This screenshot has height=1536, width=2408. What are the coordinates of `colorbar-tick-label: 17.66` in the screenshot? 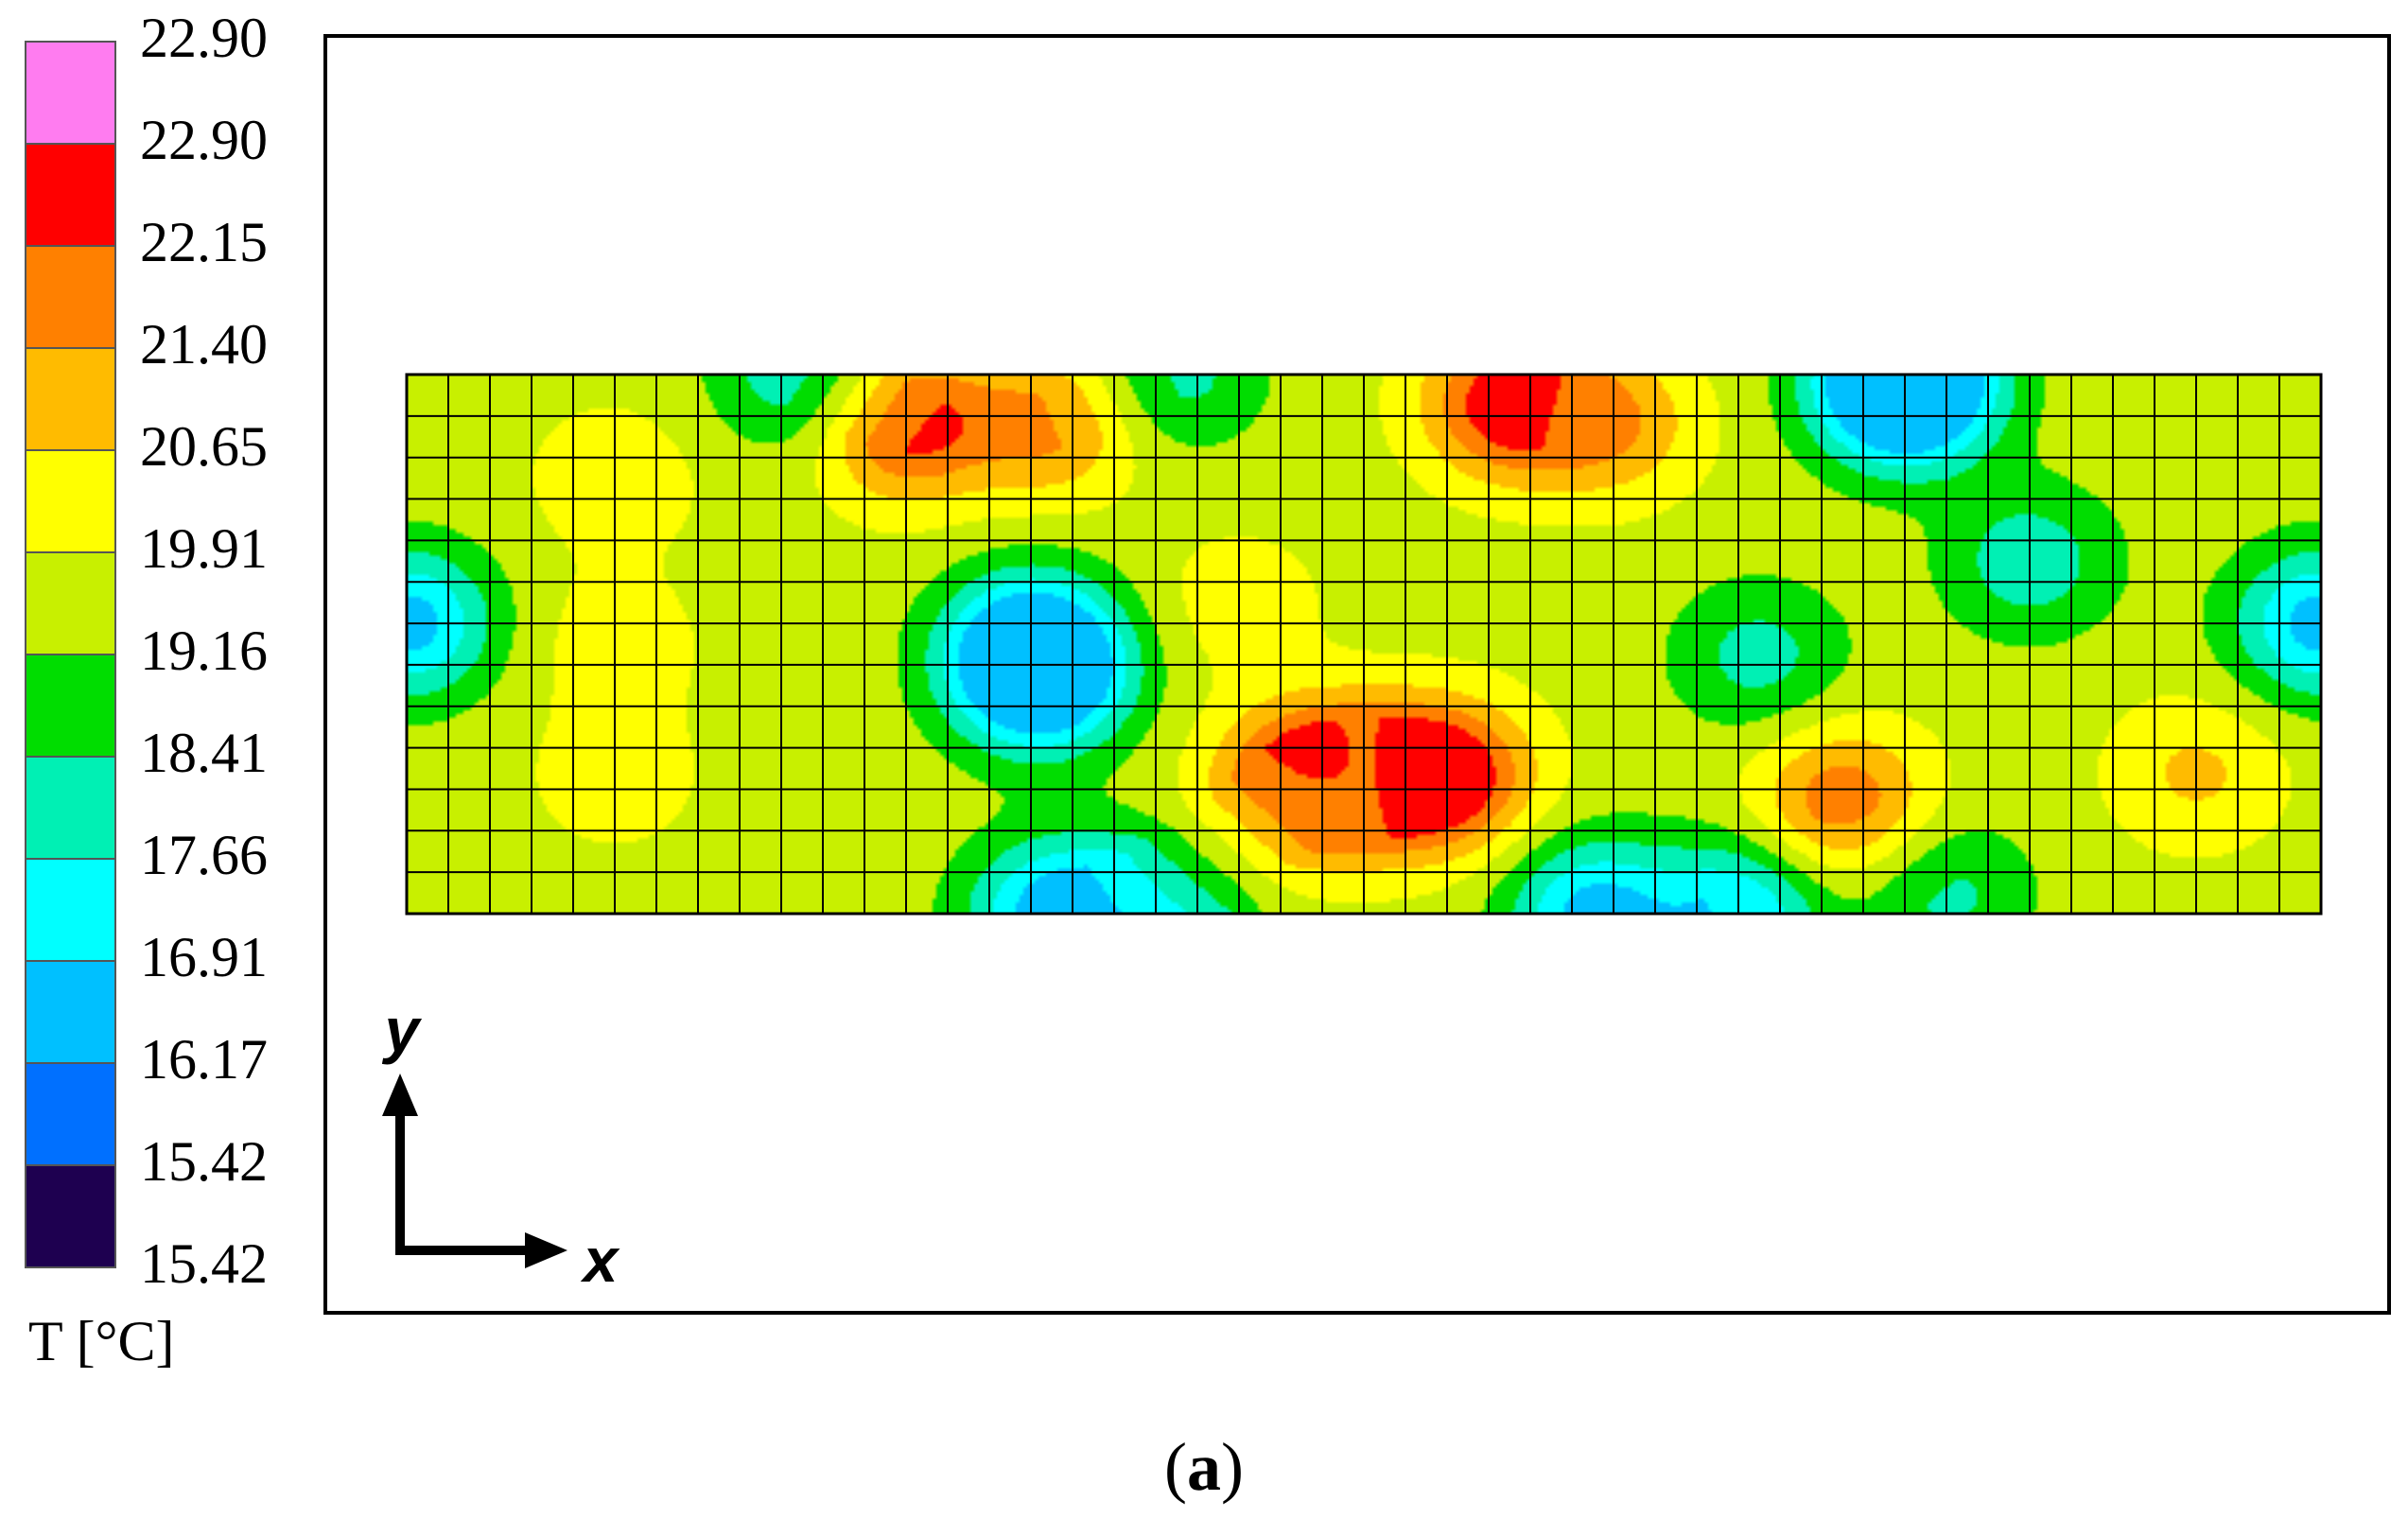 It's located at (204, 855).